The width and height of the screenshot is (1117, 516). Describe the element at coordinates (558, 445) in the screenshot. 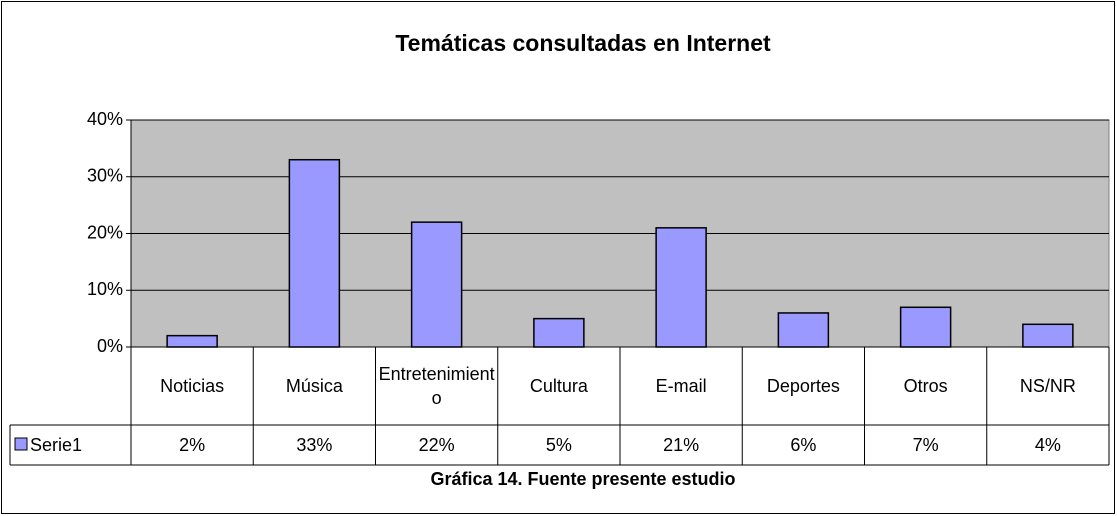

I see `data-label: 5%` at that location.